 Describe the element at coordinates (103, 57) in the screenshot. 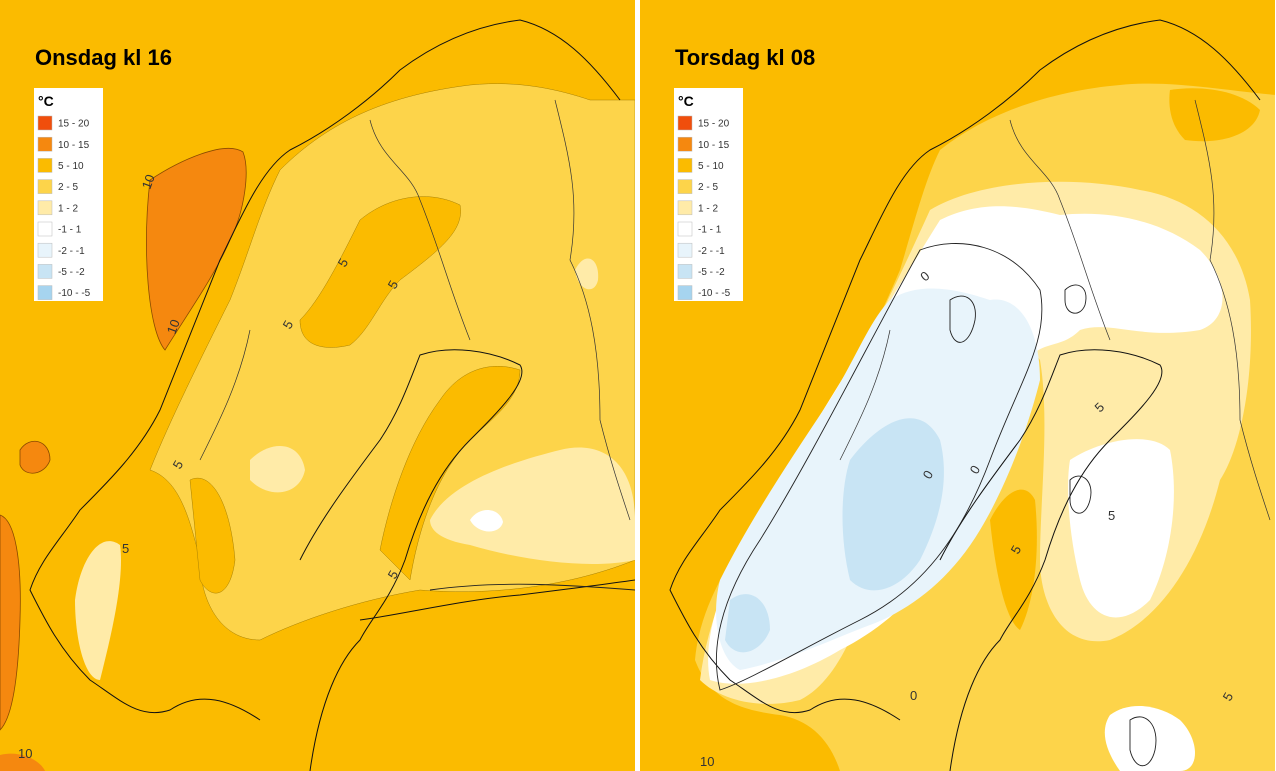

I see `panel-title: Onsdag kl 16` at that location.